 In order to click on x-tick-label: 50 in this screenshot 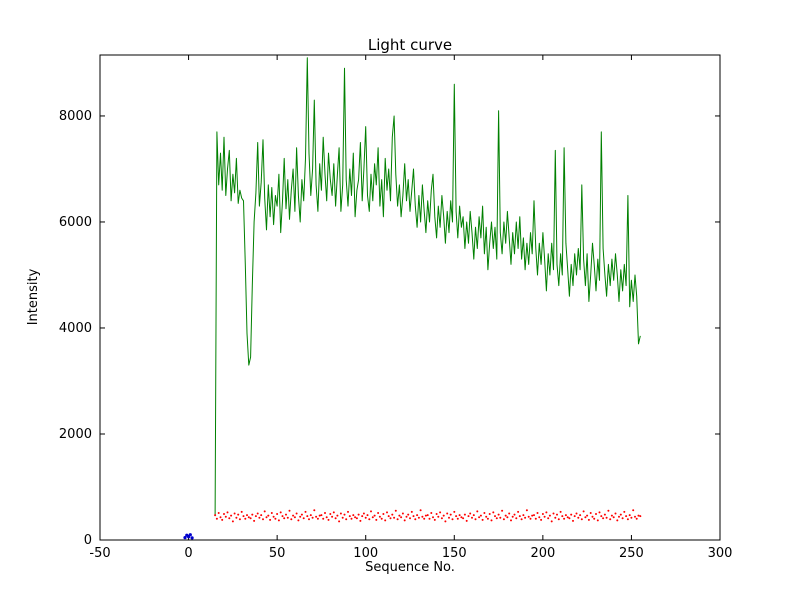, I will do `click(277, 553)`.